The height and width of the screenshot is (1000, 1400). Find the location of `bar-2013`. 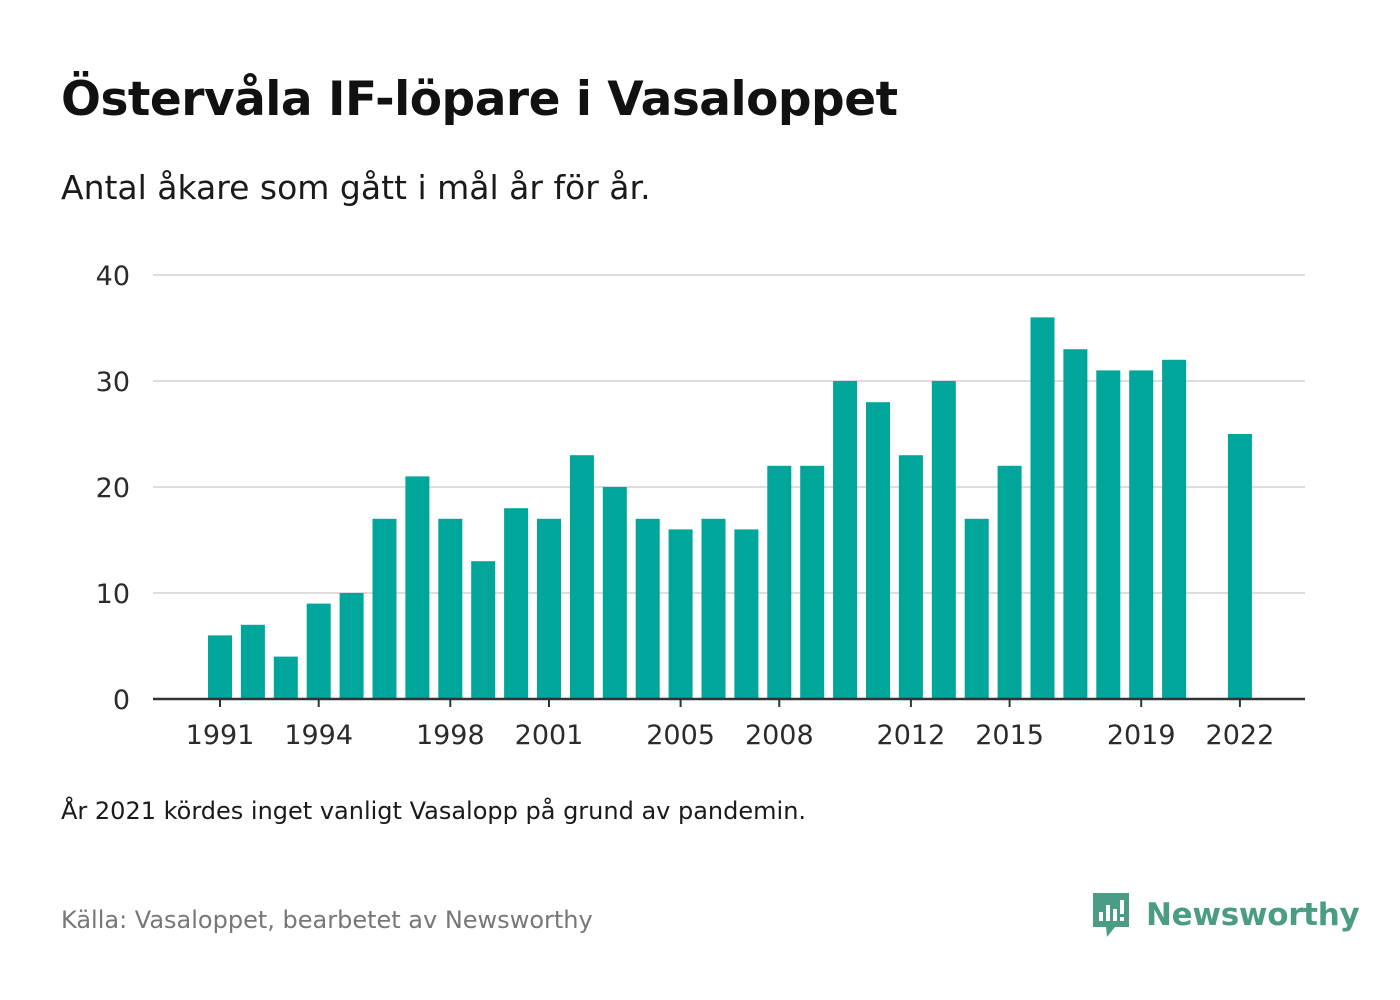

bar-2013 is located at coordinates (943, 540).